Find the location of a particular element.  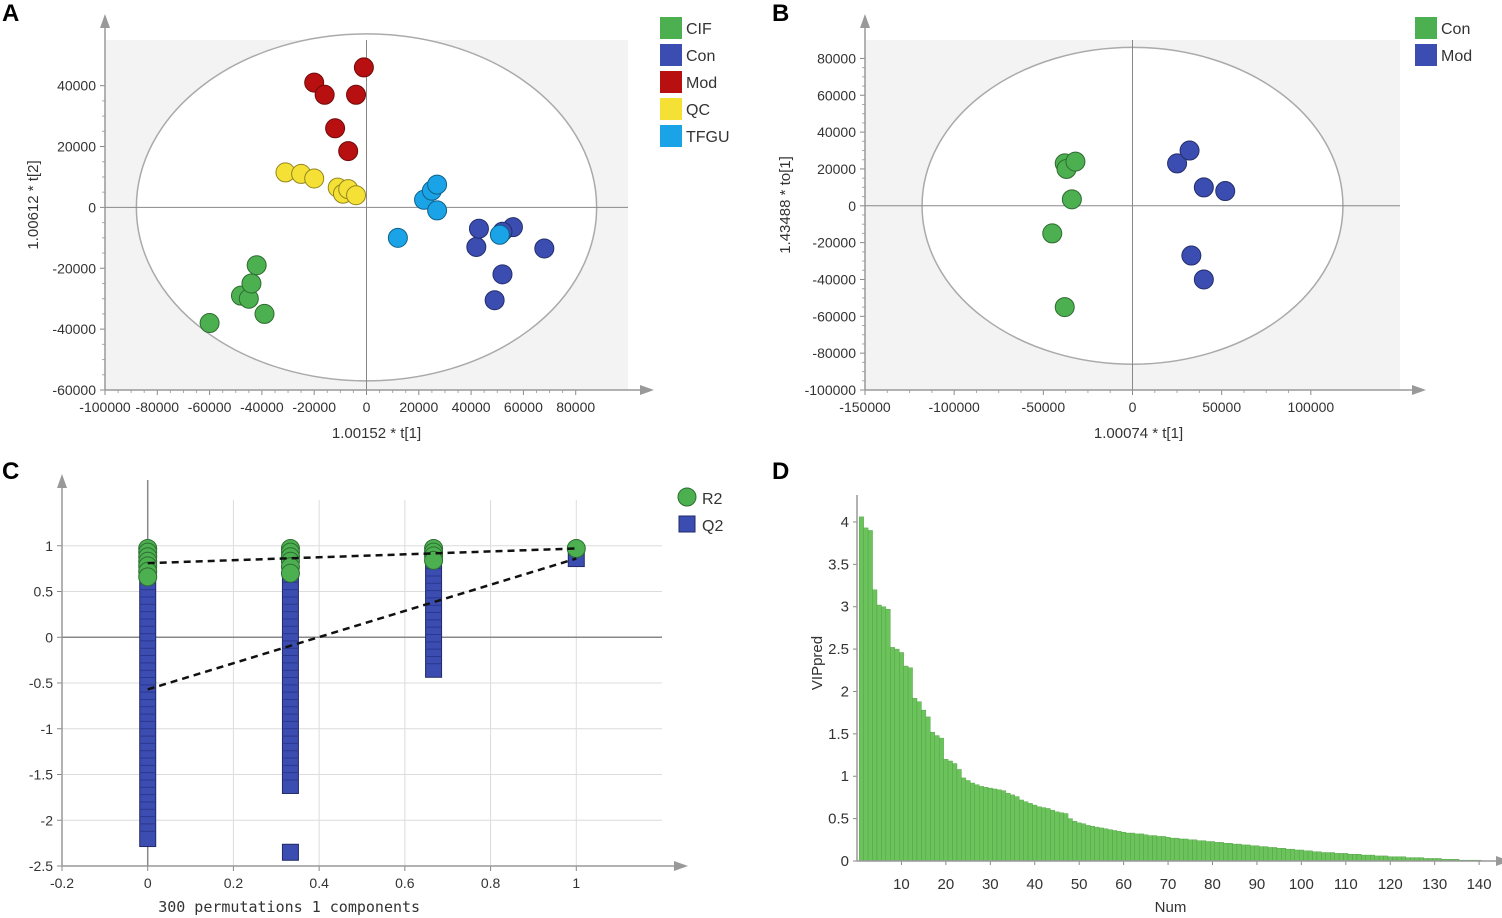

x-tick-label: 100000 is located at coordinates (1310, 407).